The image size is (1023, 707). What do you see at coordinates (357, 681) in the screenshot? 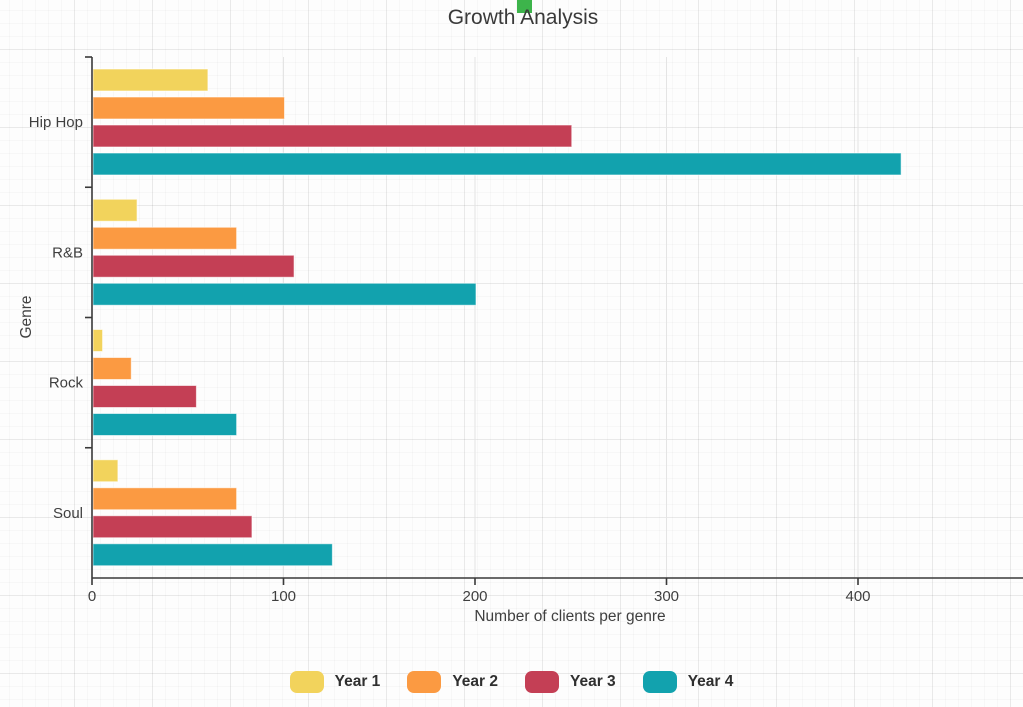
I see `legend-label: Year 1` at bounding box center [357, 681].